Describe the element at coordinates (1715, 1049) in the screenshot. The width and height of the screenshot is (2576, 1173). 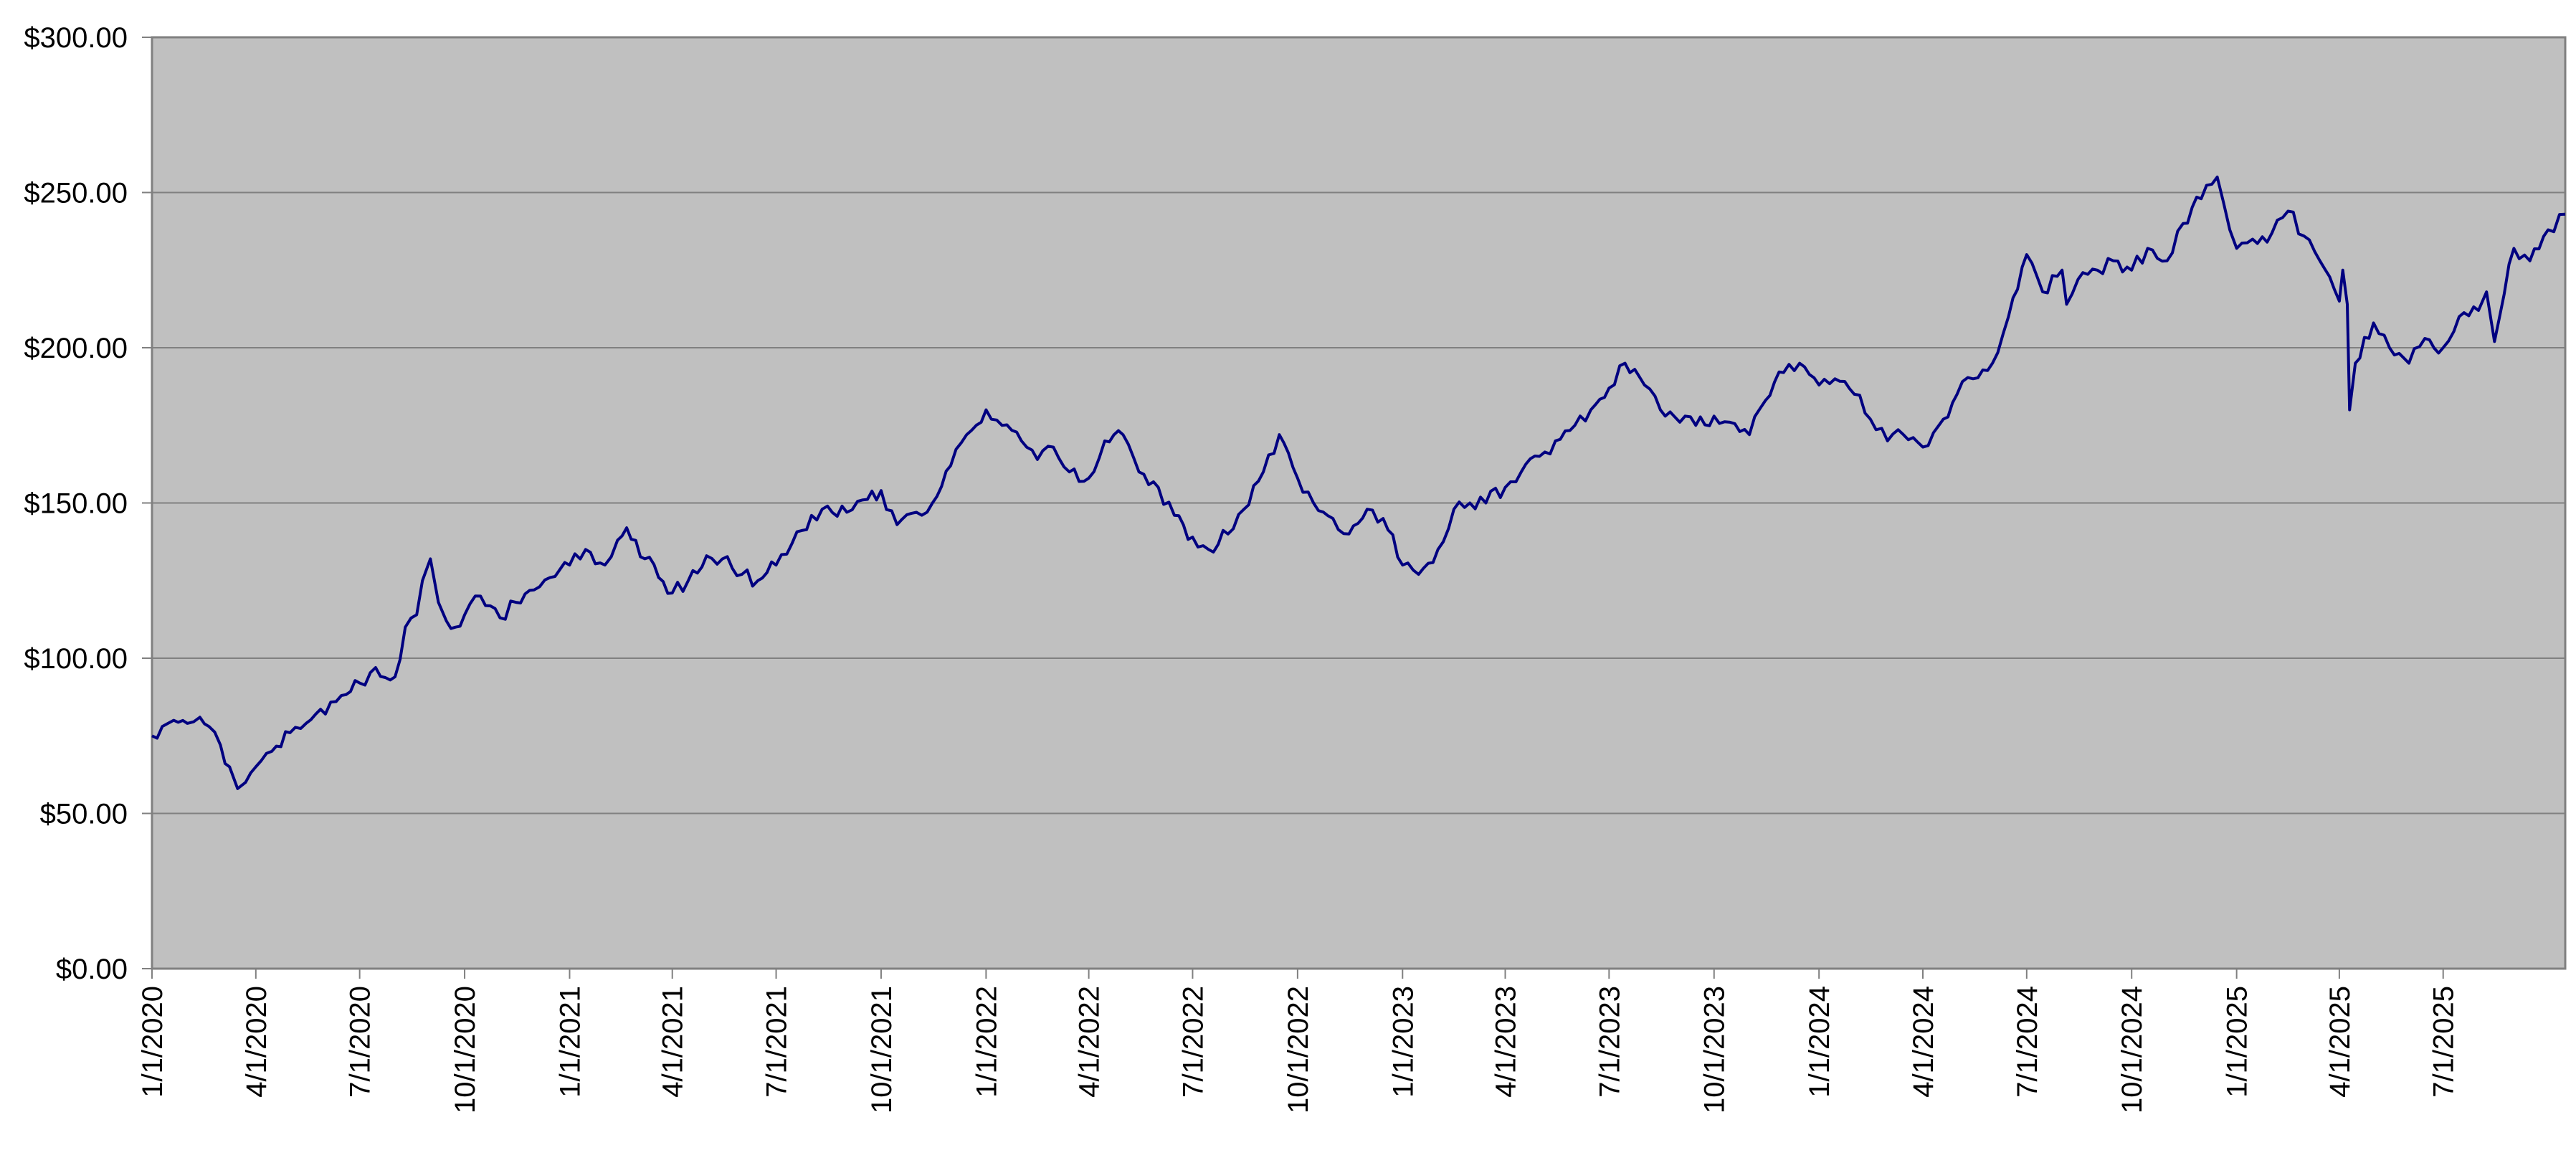
I see `x-tick-label: 10/1/2023` at that location.